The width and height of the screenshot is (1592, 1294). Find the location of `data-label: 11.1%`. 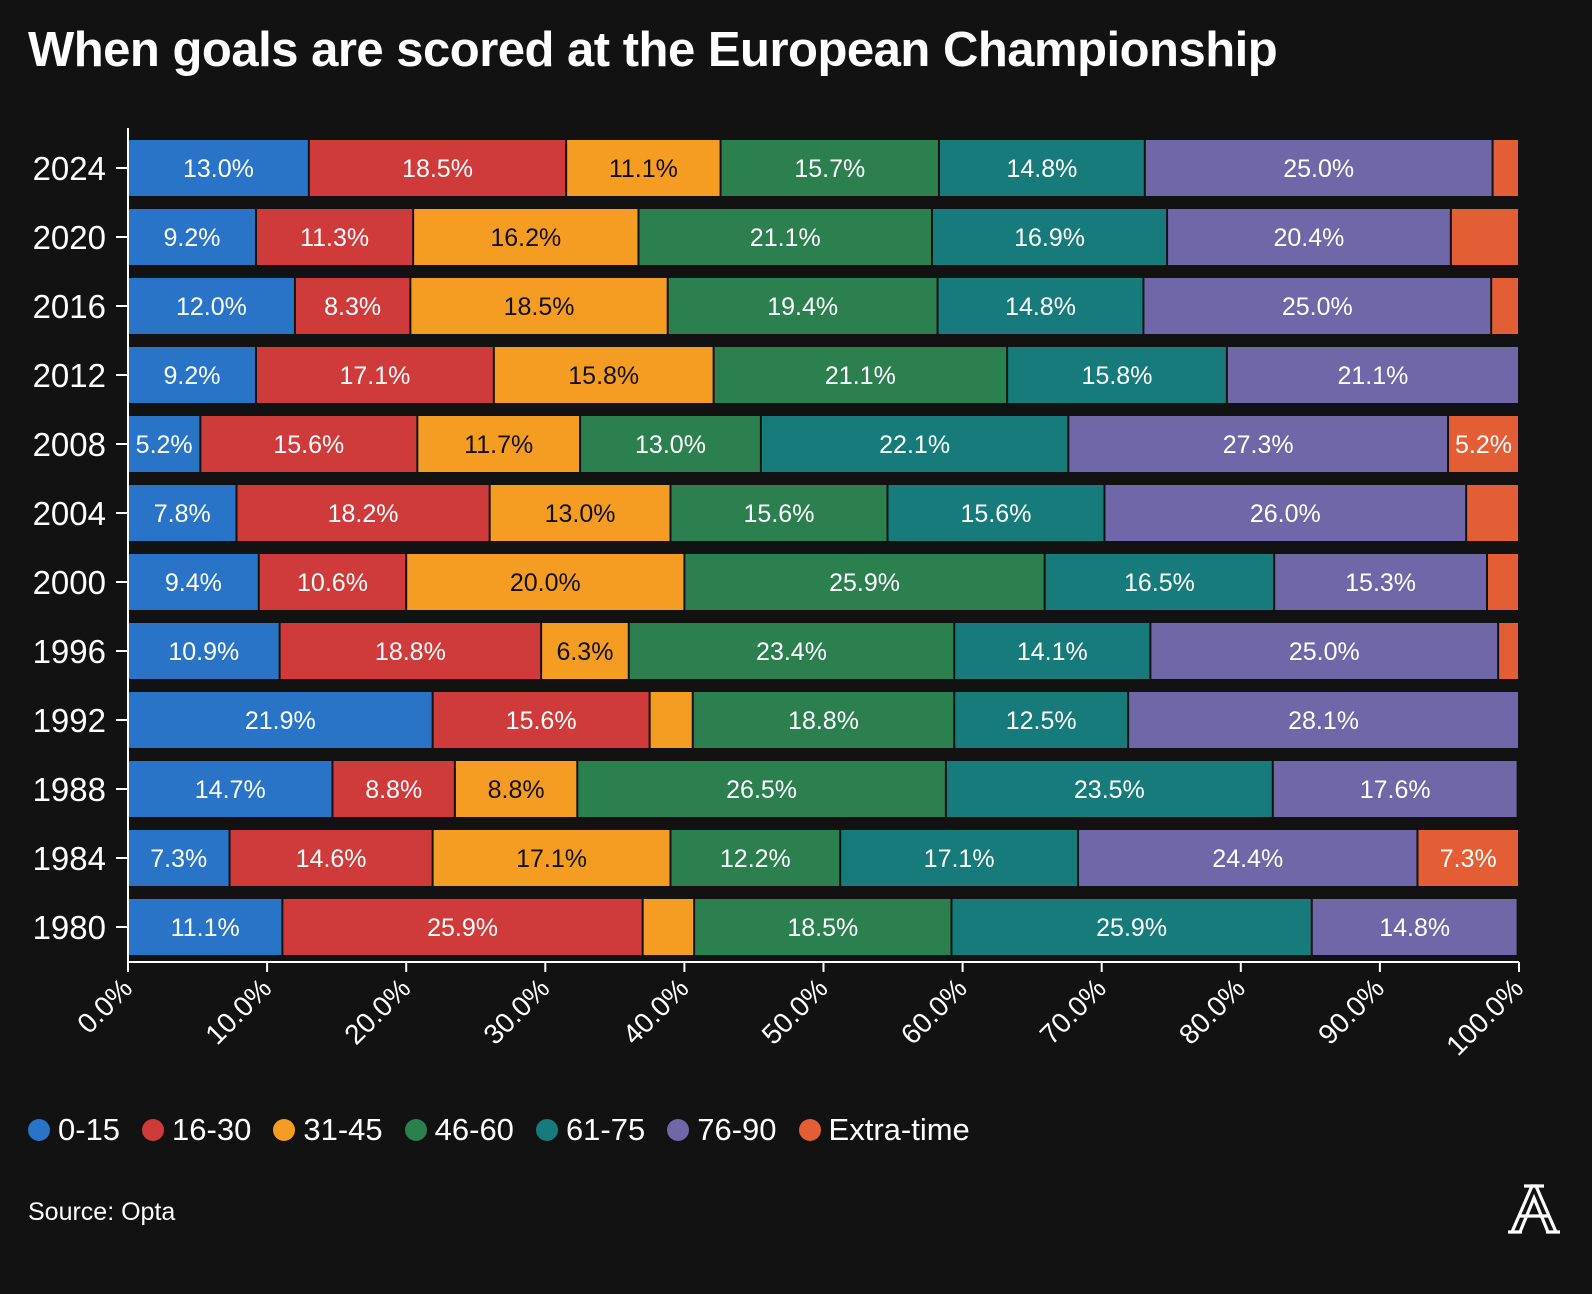

data-label: 11.1% is located at coordinates (643, 169).